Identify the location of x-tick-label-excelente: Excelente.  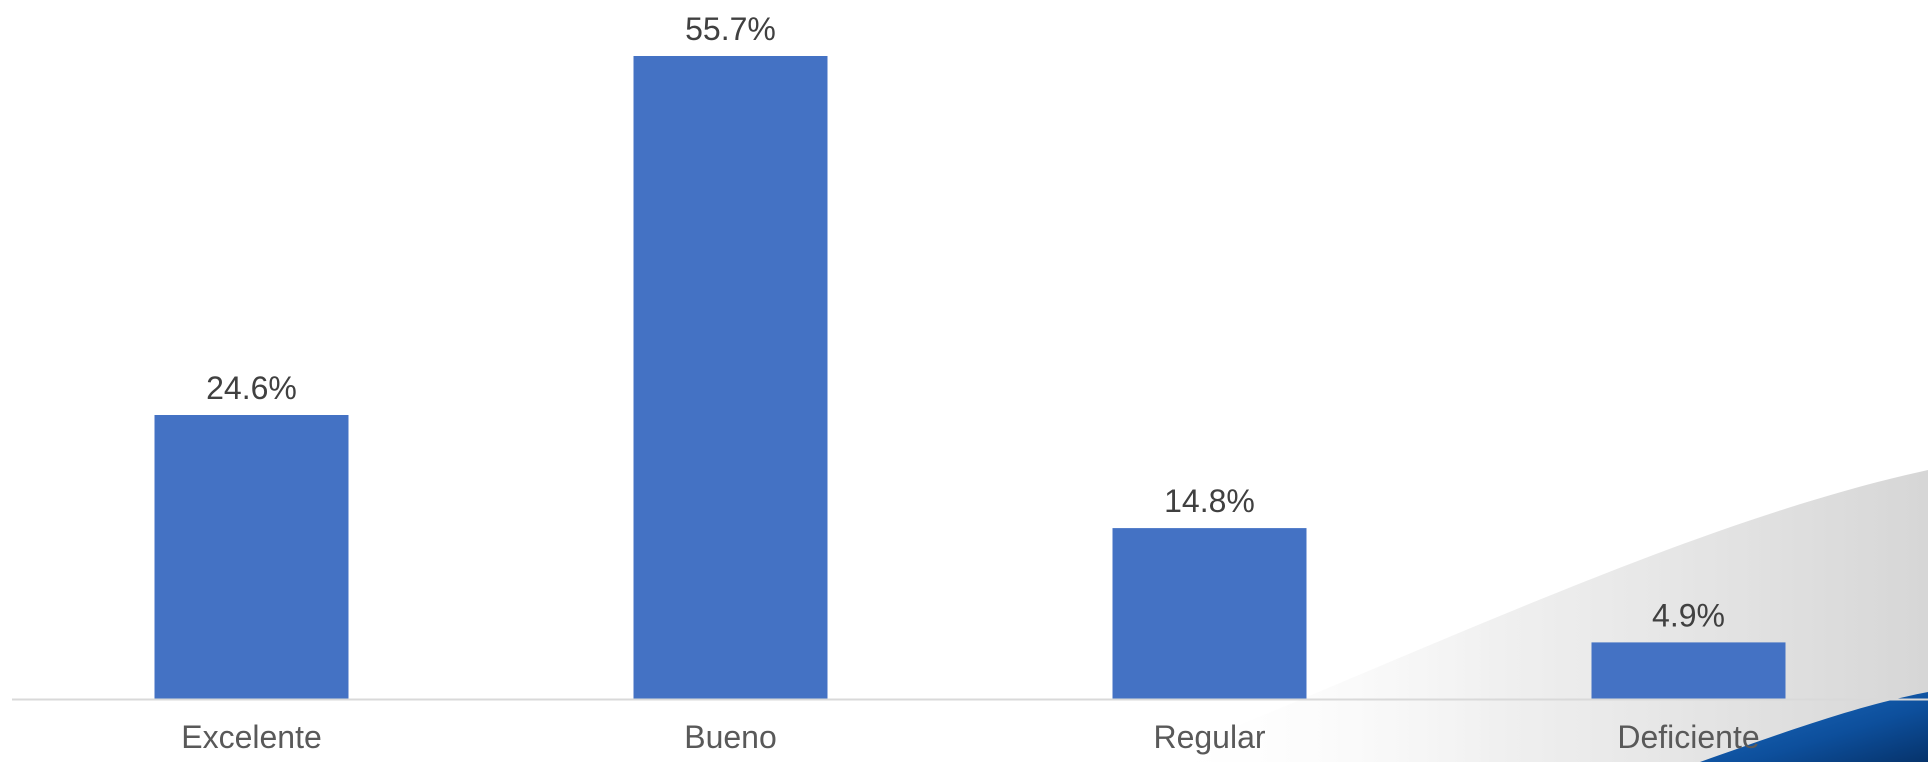
(251, 737).